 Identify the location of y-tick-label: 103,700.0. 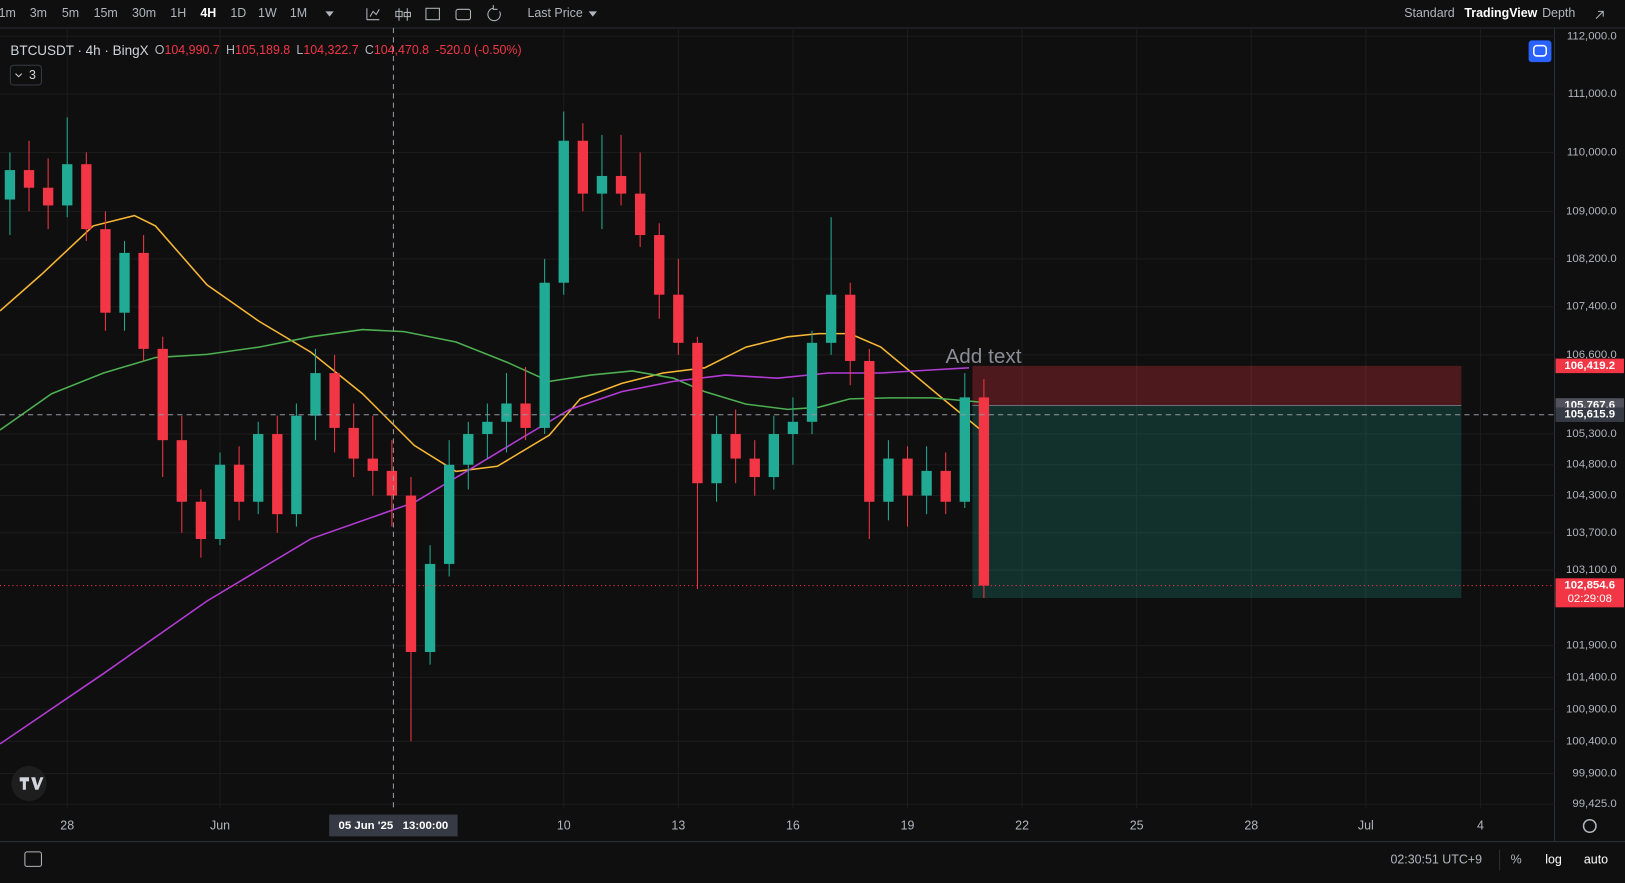
(1591, 533).